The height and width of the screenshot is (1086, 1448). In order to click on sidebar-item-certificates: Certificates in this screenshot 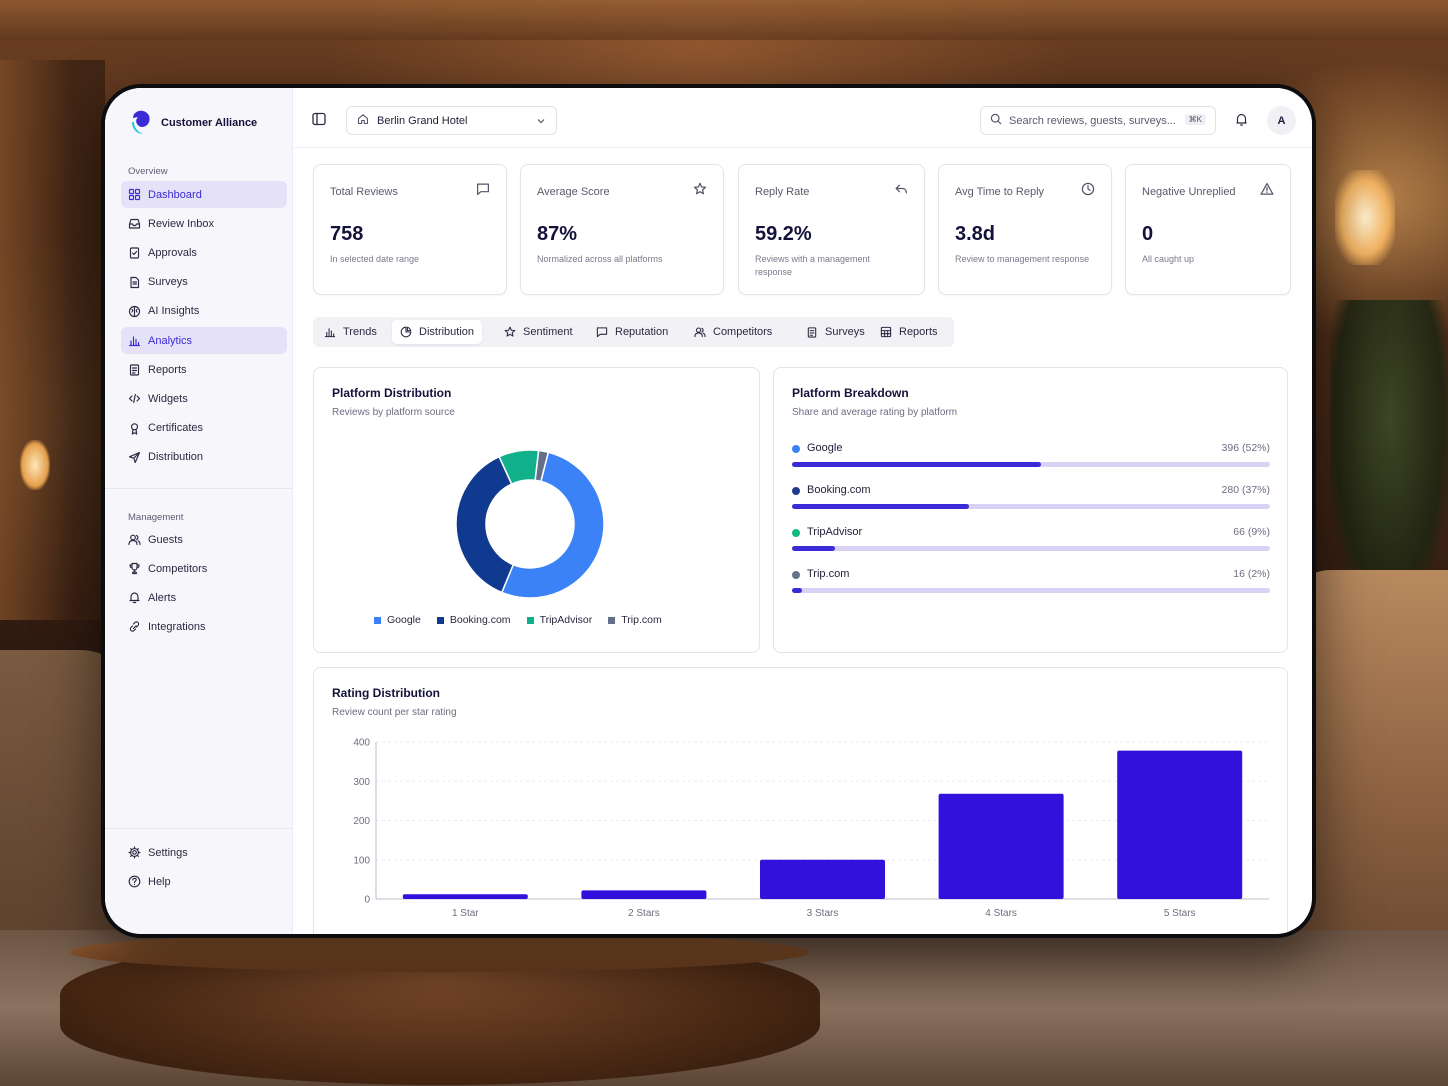, I will do `click(204, 428)`.